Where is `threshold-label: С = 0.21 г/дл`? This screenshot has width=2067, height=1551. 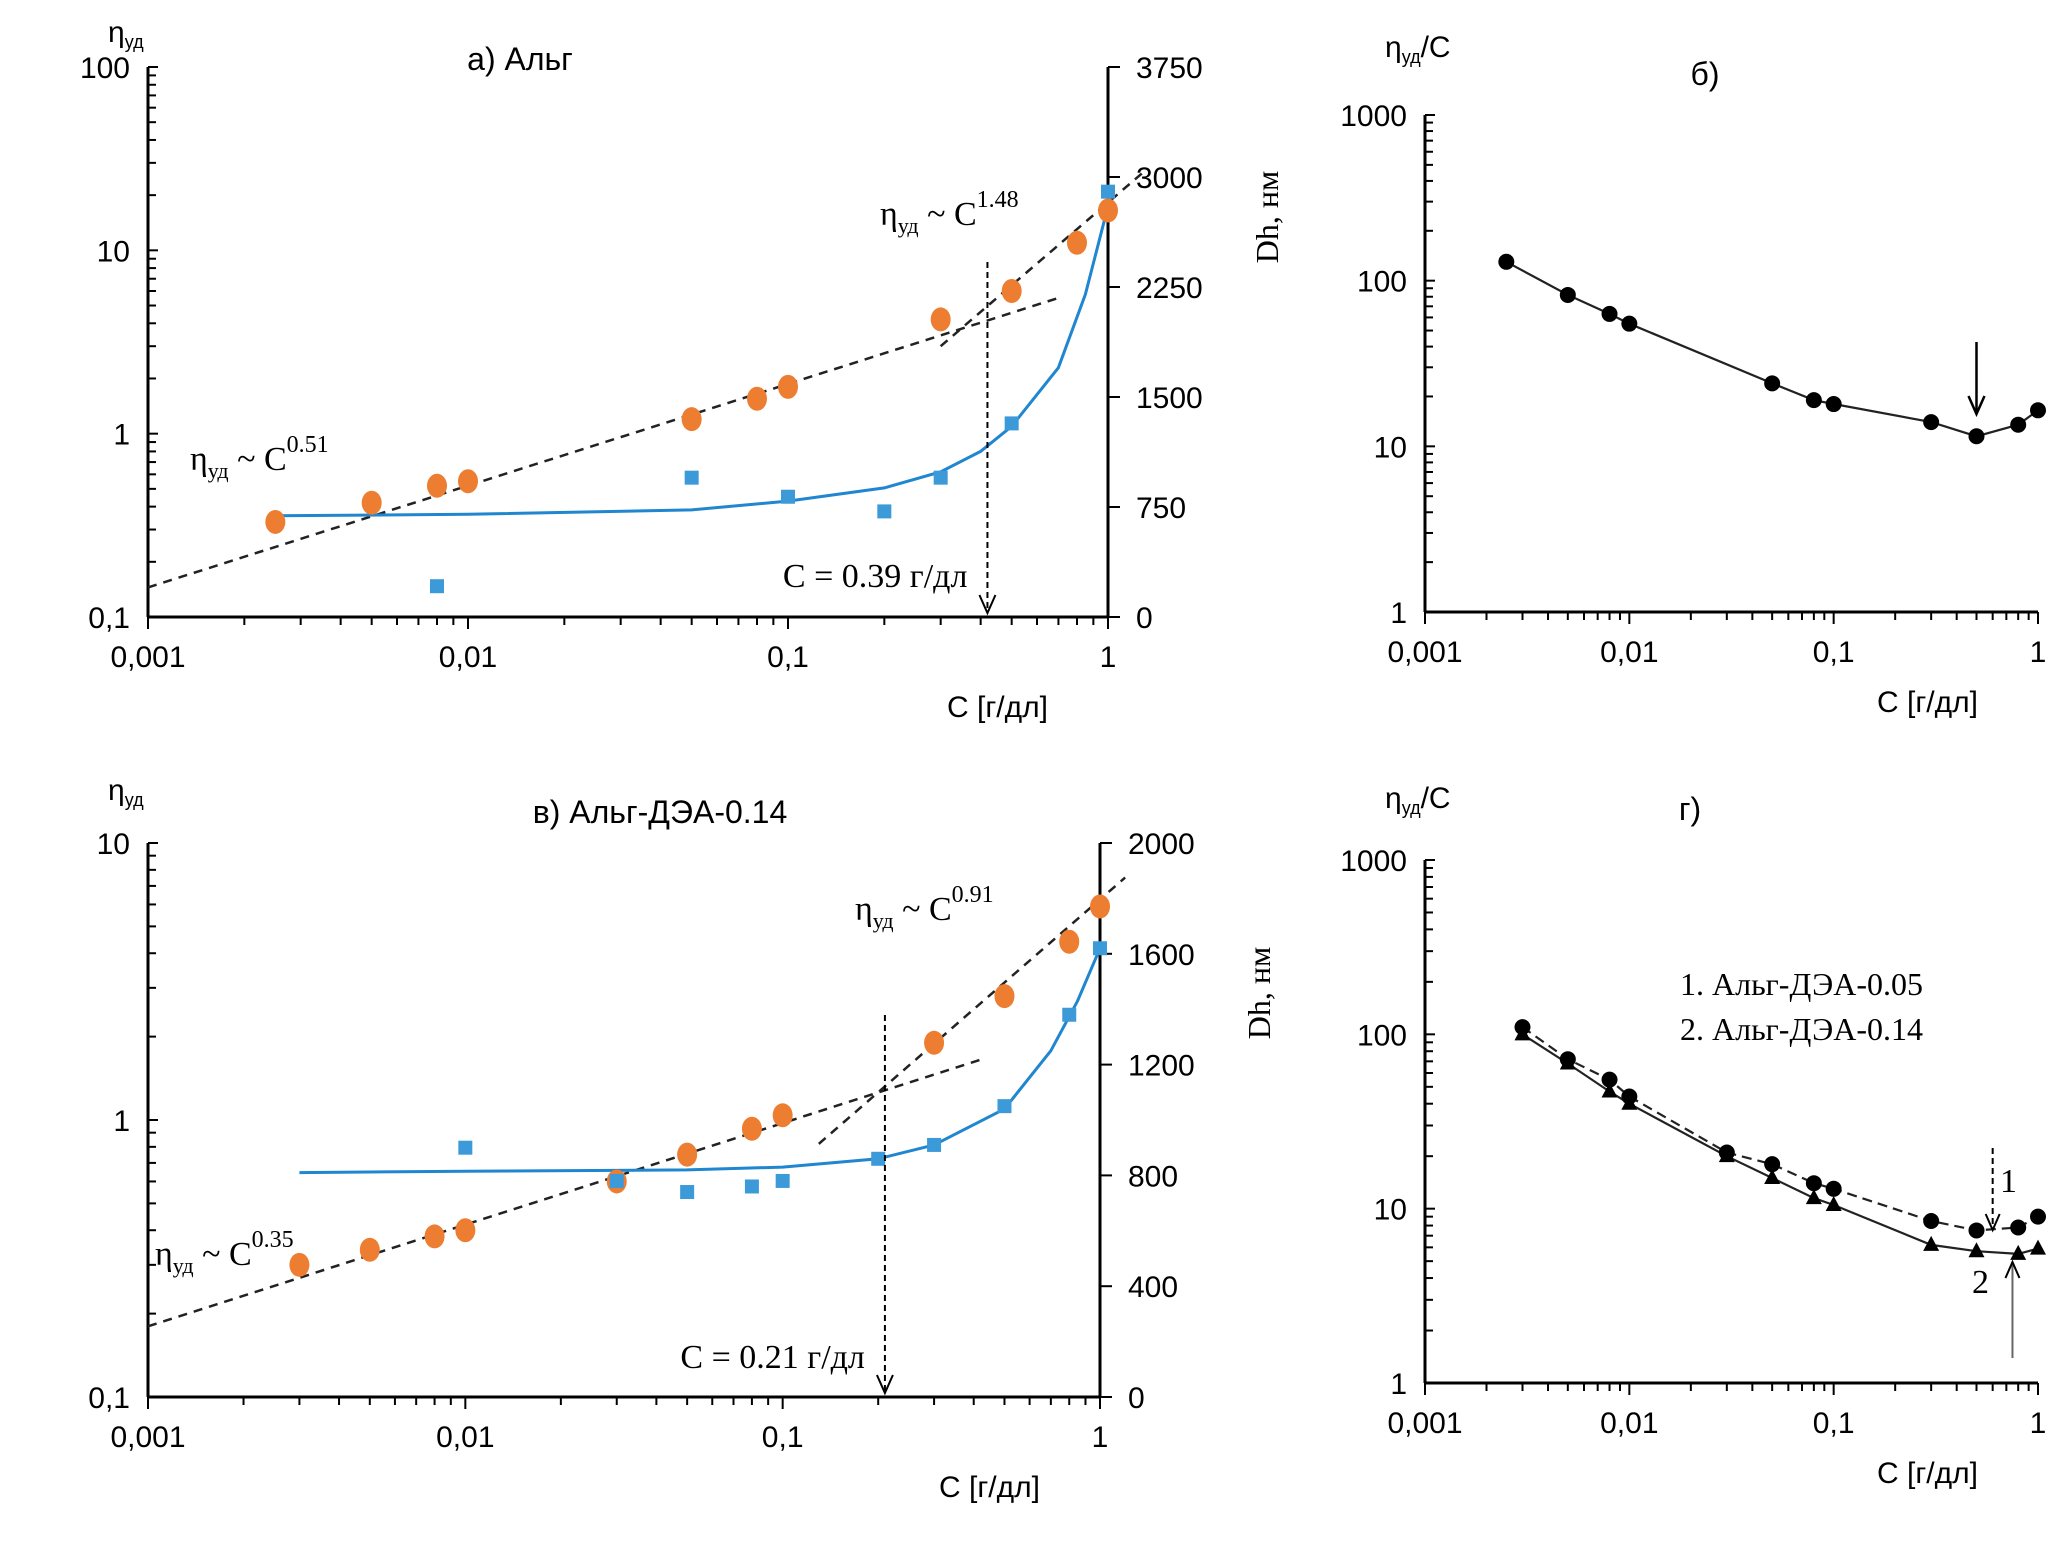
threshold-label: С = 0.21 г/дл is located at coordinates (772, 1357).